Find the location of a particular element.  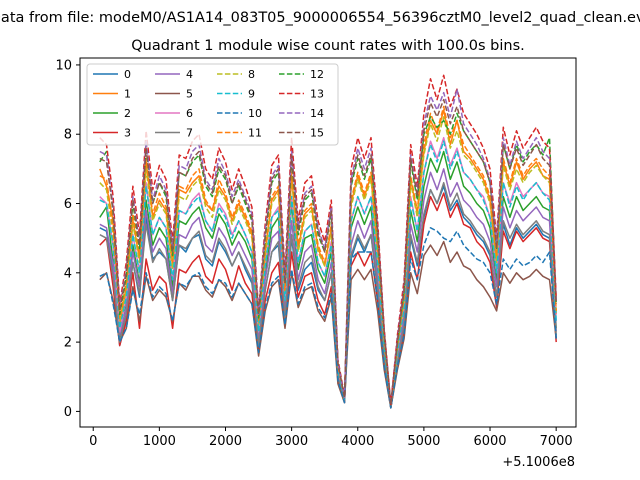

legend-label-9: 9 is located at coordinates (251, 94).